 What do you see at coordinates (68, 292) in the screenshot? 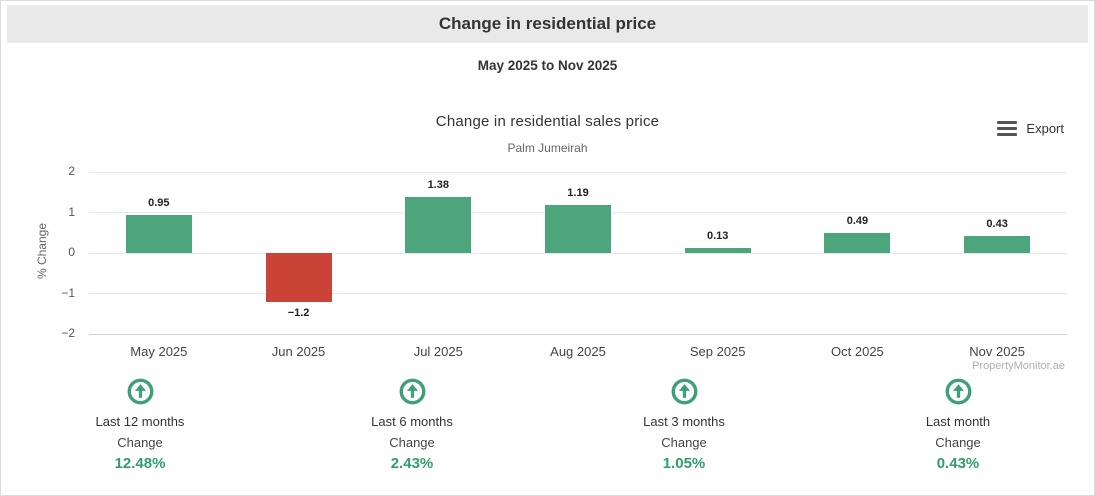
I see `y-axis-tick-label: −1` at bounding box center [68, 292].